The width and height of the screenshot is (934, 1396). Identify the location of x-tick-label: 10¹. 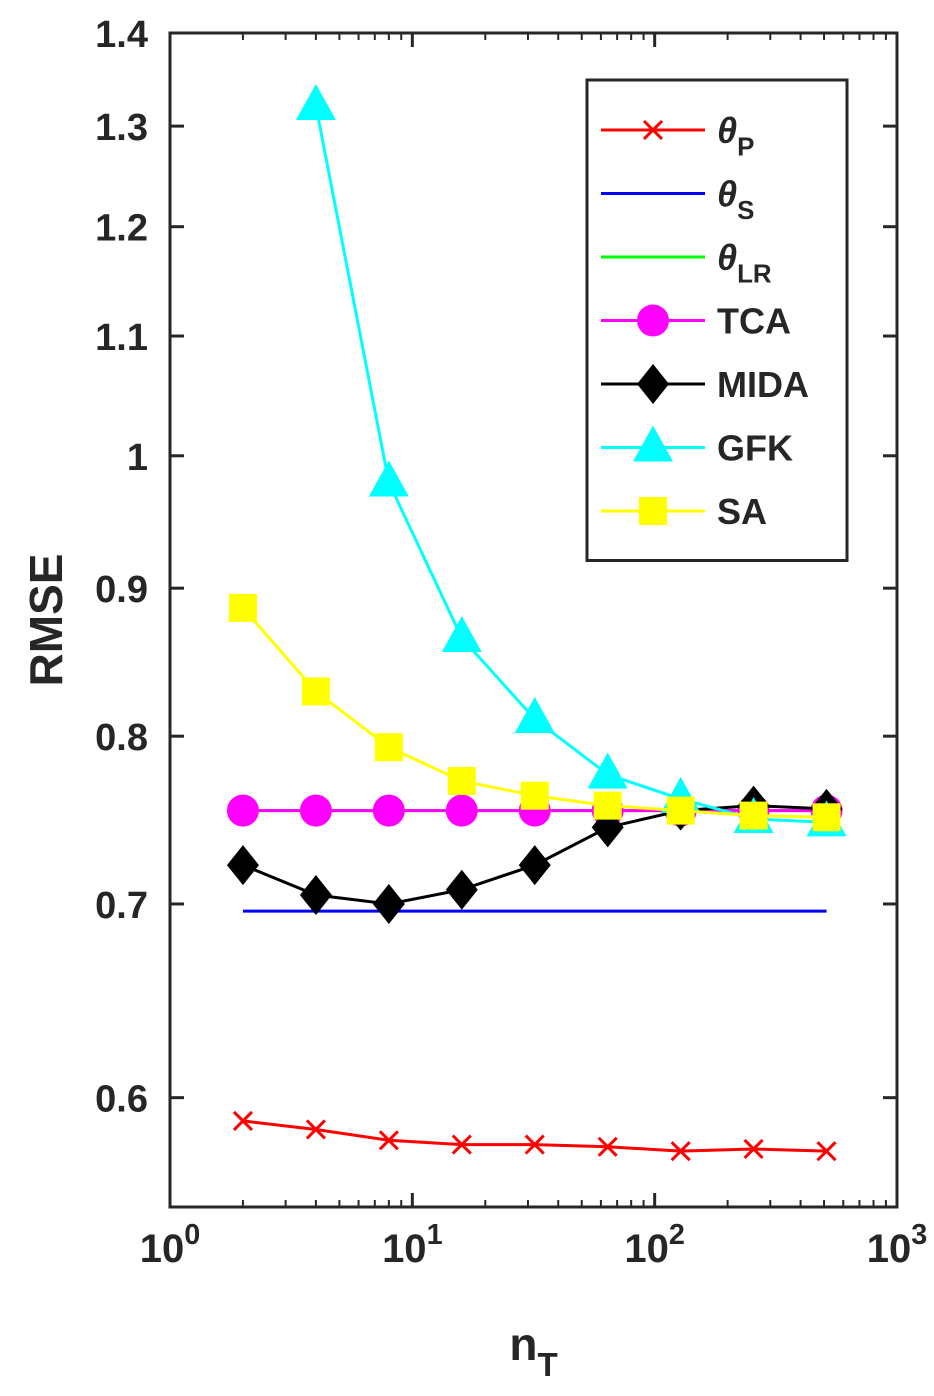
(412, 1245).